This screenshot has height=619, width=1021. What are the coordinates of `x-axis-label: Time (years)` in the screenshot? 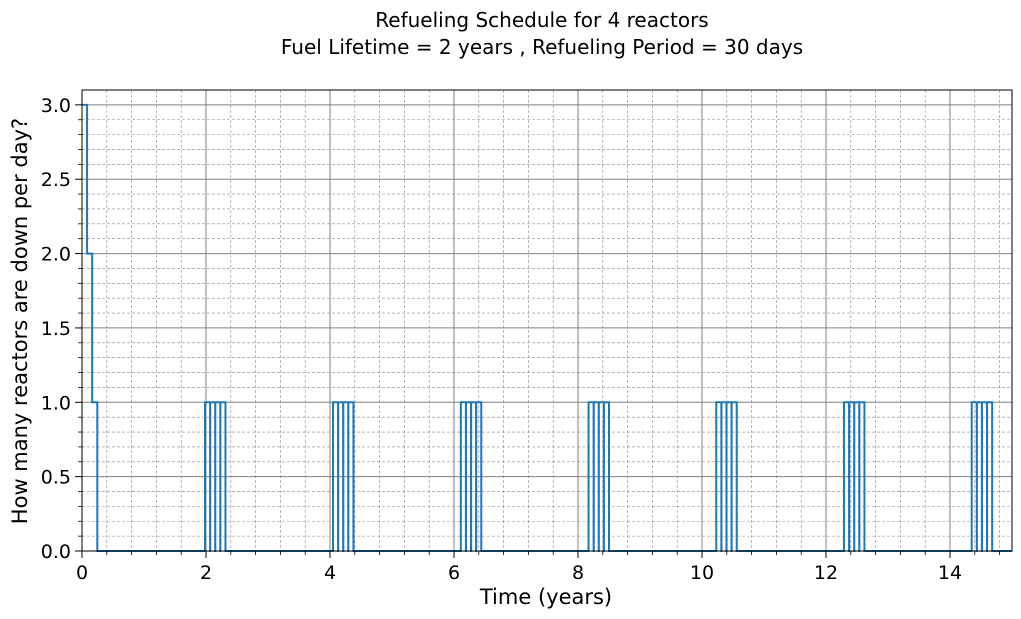 It's located at (545, 597).